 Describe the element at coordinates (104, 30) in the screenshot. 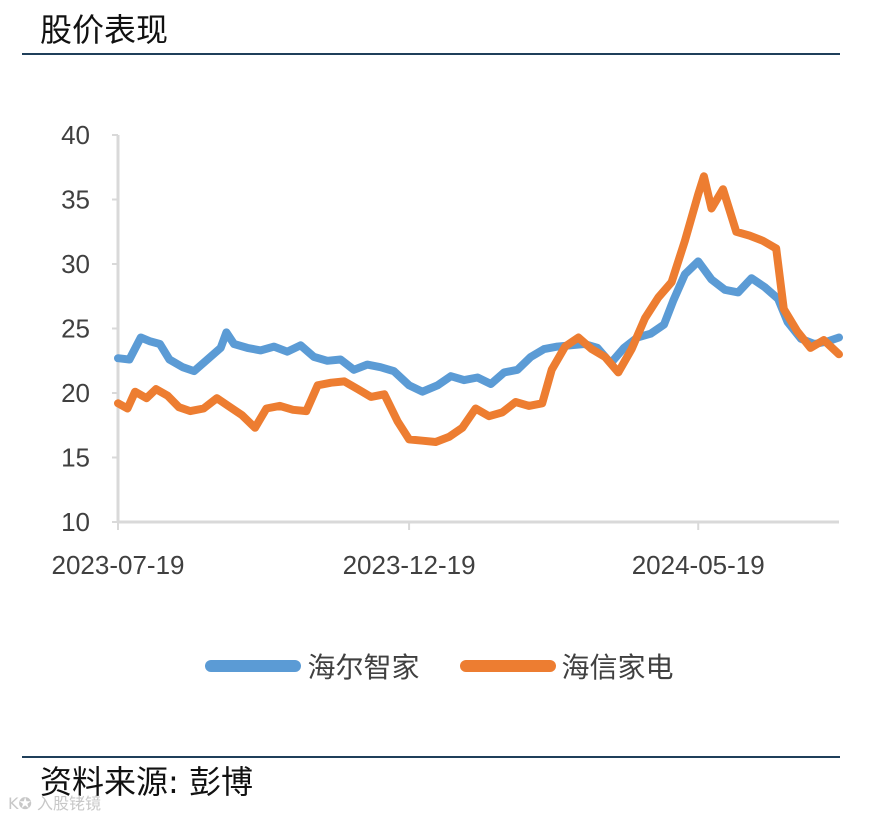

I see `page-title: 股价表现` at that location.